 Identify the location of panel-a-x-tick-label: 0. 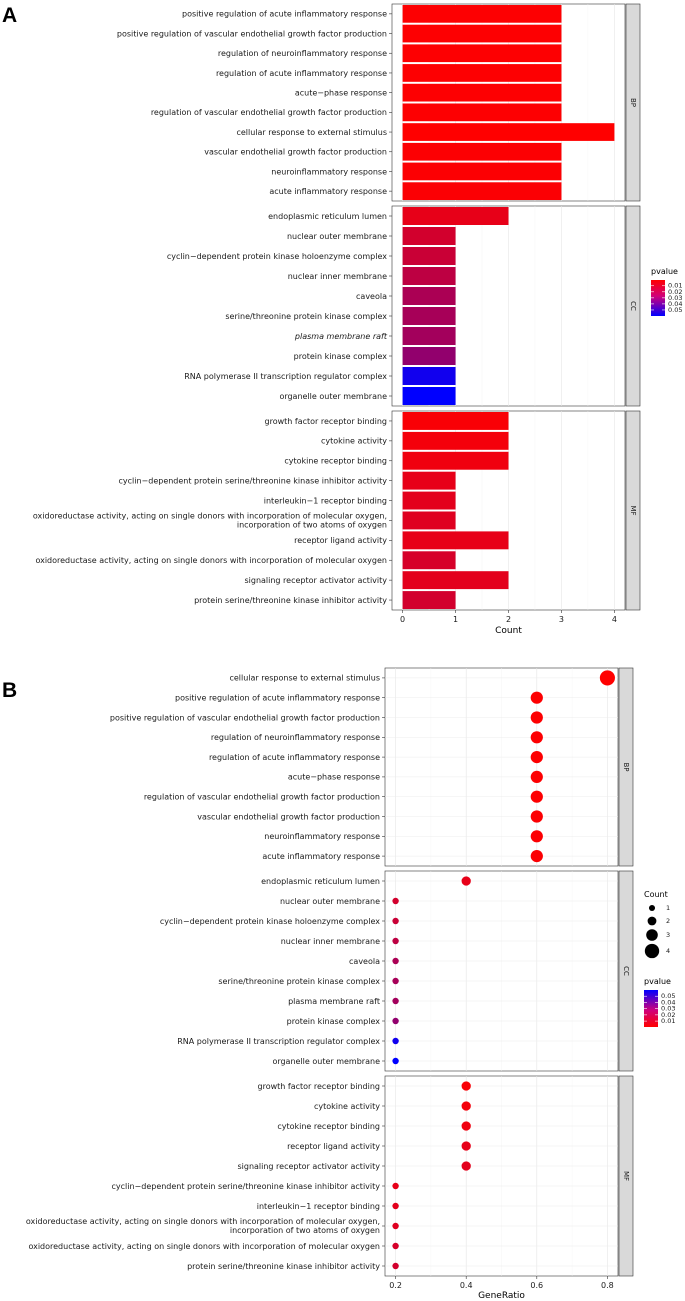
(402, 619).